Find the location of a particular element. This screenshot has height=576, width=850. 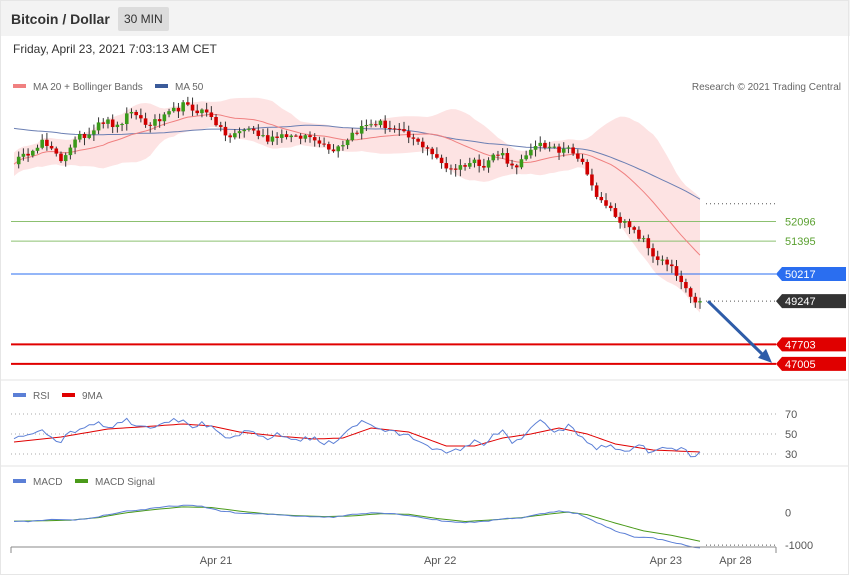

rsi-tick-70: 70 is located at coordinates (791, 415).